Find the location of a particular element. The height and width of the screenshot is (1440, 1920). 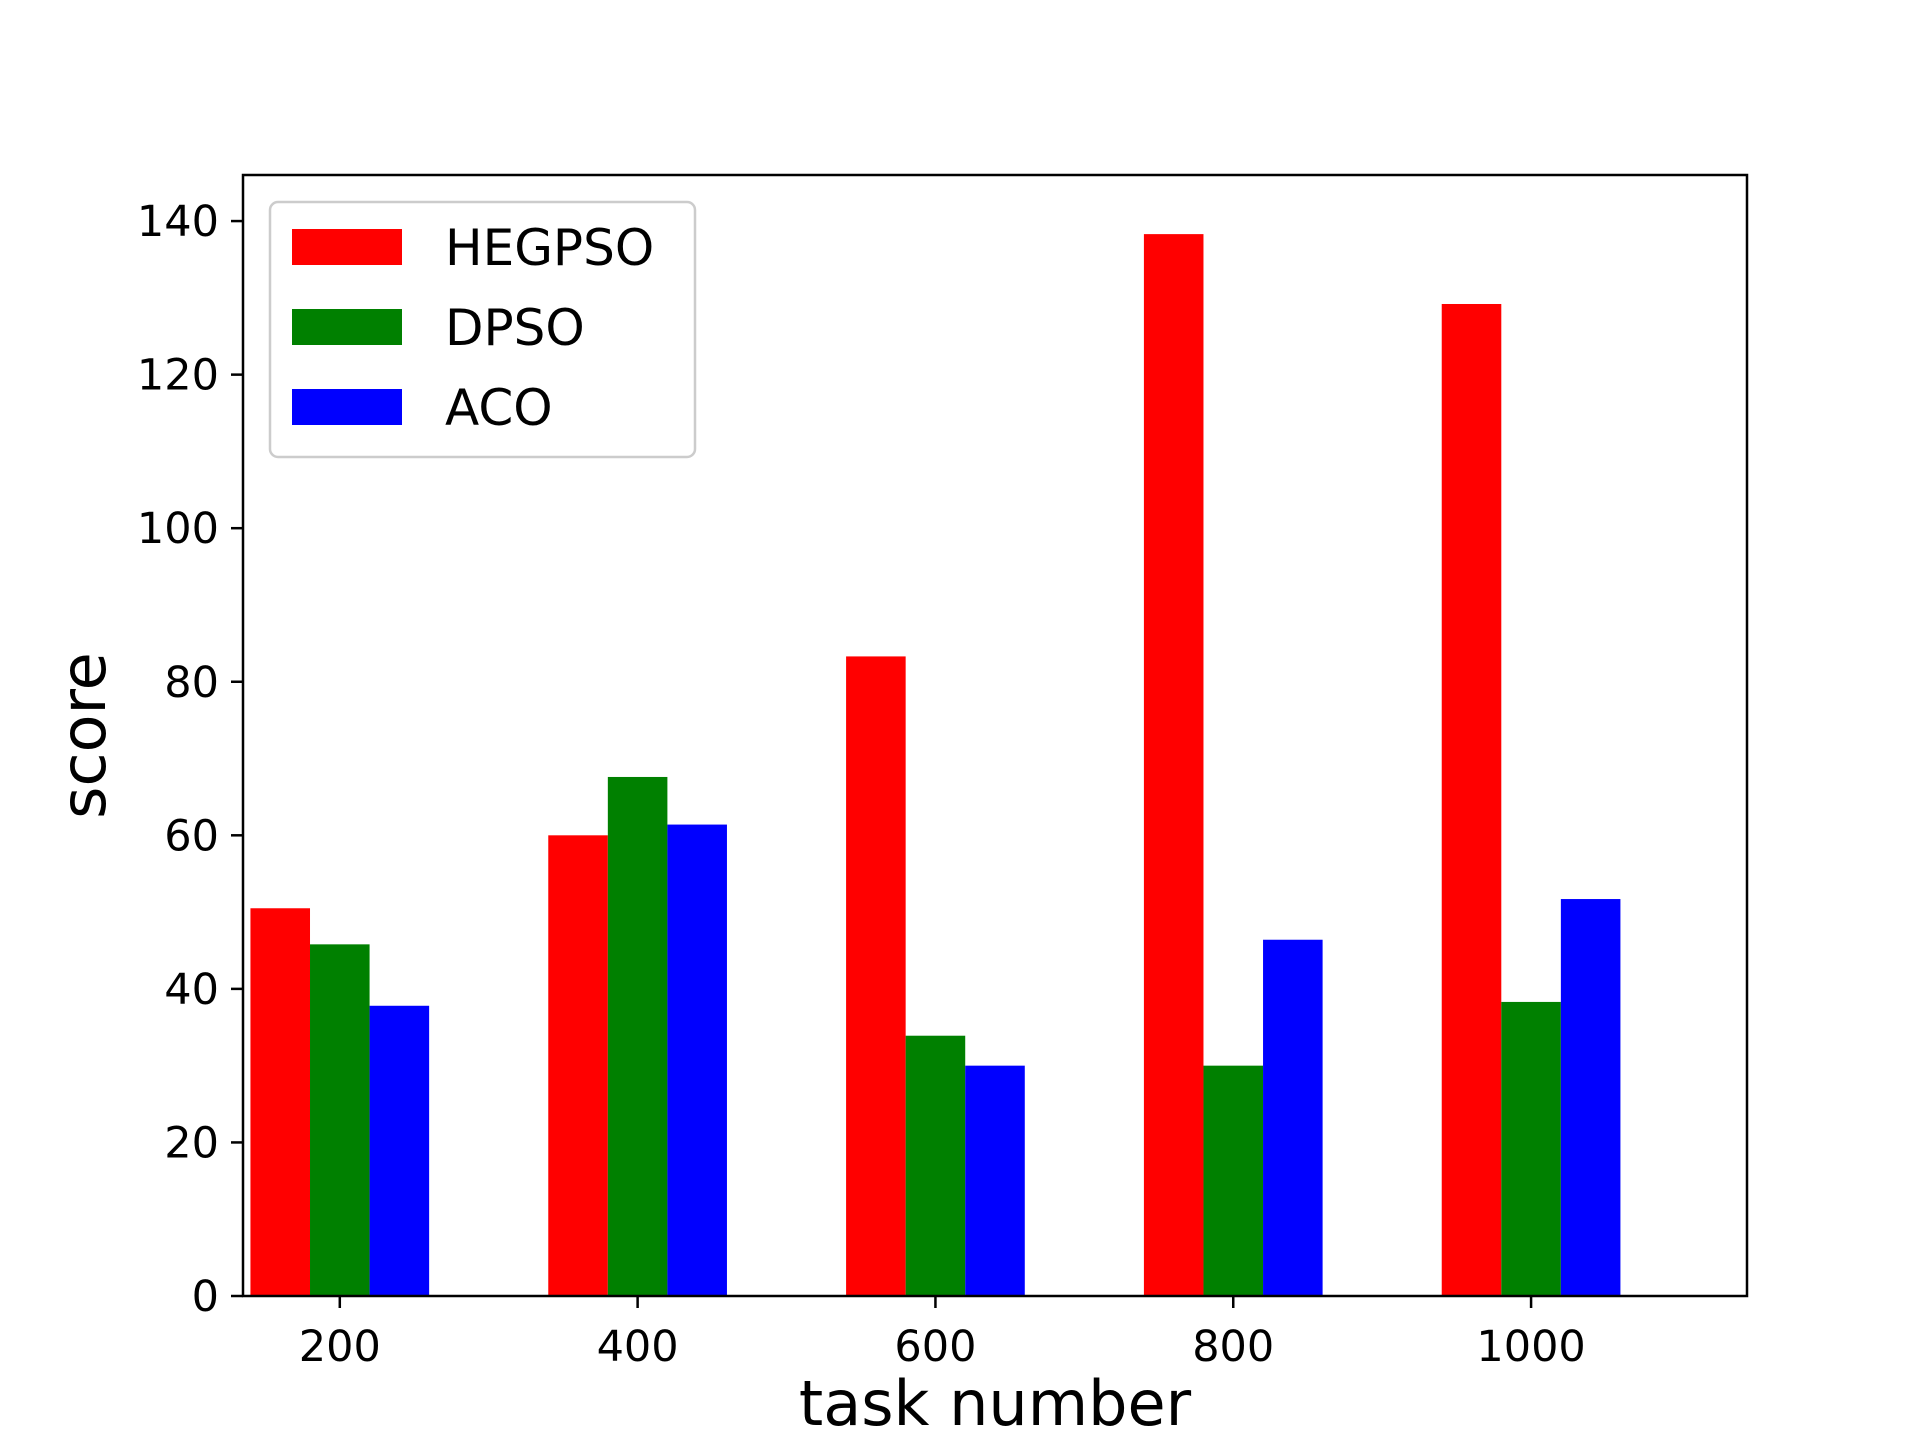

x-tick-label: 200 is located at coordinates (340, 1347).